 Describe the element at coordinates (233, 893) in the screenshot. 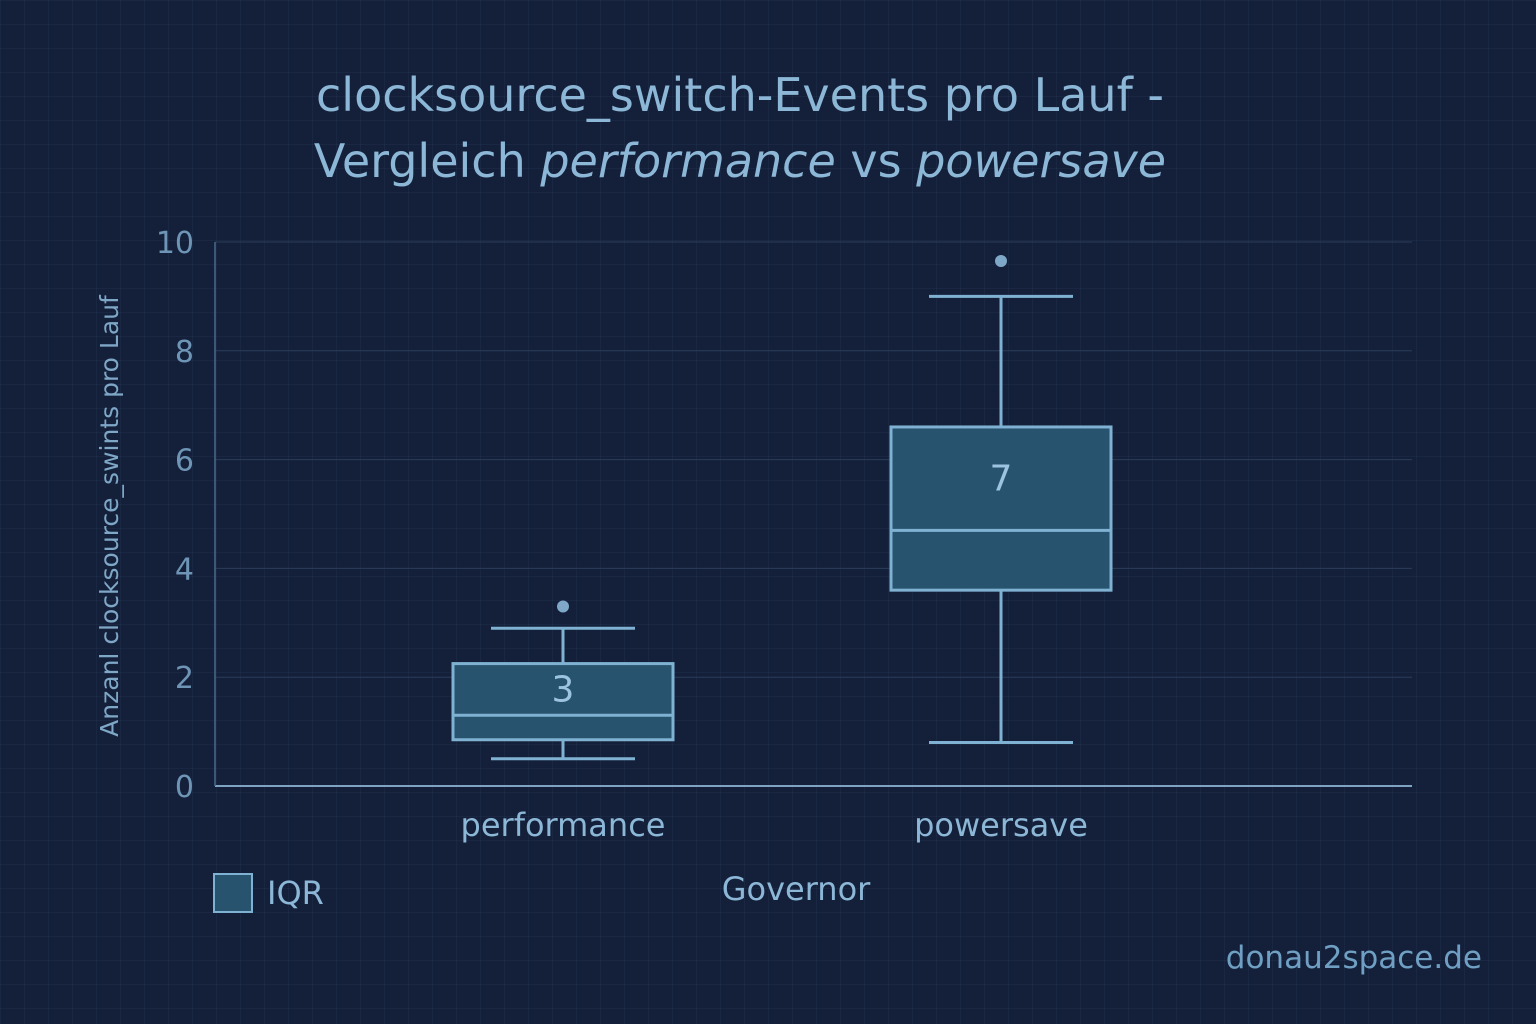

I see `legend-swatch-iqr` at that location.